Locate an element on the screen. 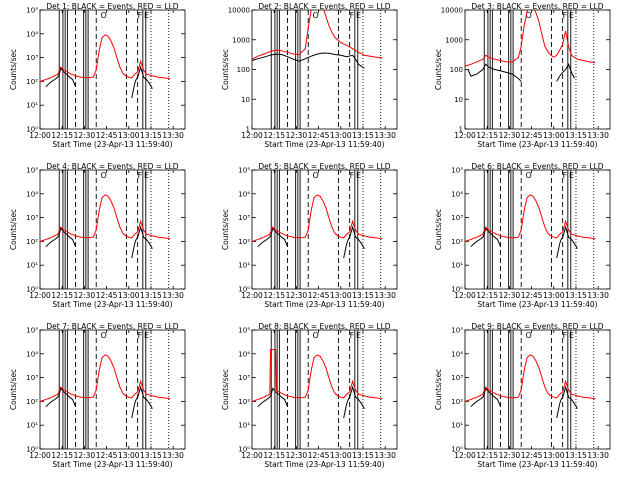 The image size is (640, 480). panel-title: Det 3: BLACK = Events, RED = LLD is located at coordinates (537, 6).